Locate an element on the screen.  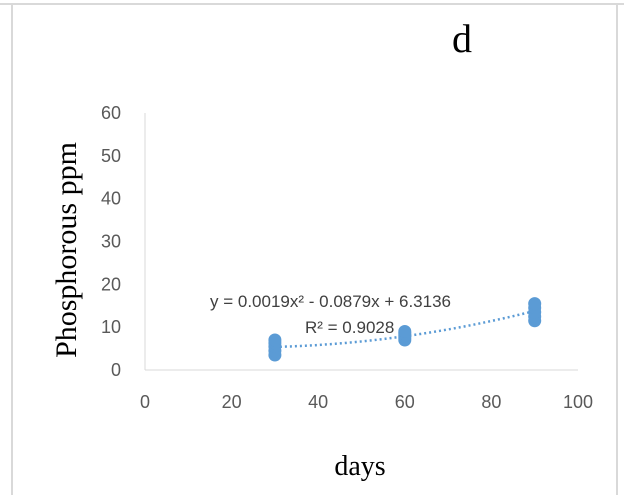
y-tick-label: 10 is located at coordinates (111, 327).